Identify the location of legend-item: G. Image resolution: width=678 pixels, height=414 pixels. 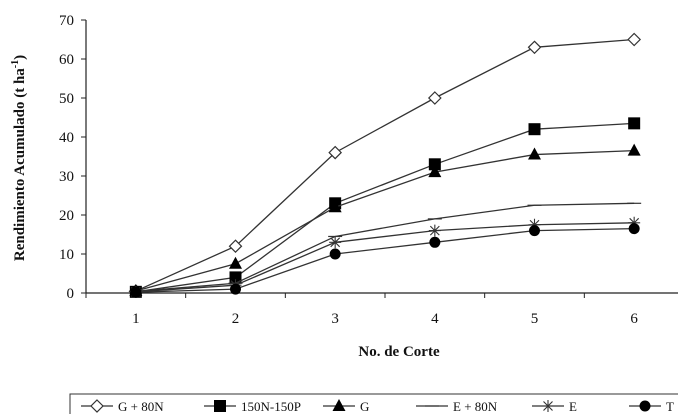
(346, 406).